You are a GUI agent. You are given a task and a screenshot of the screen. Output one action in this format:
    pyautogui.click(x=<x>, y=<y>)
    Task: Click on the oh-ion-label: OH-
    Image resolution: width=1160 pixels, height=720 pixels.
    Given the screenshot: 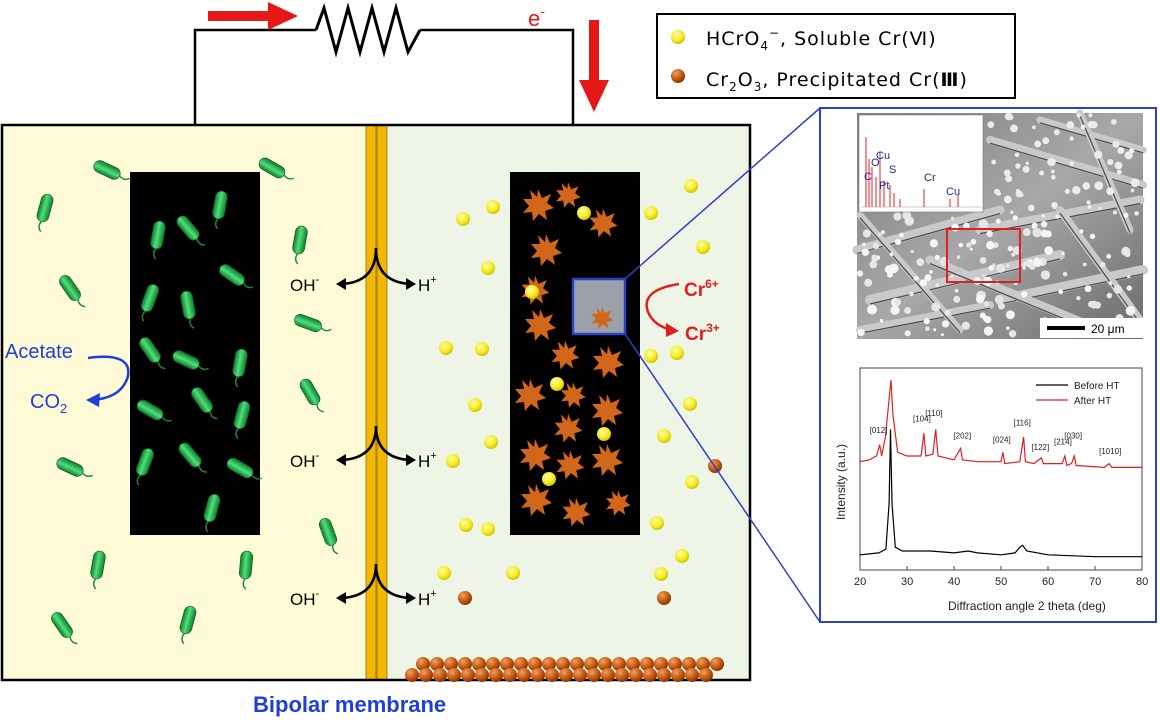 What is the action you would take?
    pyautogui.click(x=305, y=284)
    